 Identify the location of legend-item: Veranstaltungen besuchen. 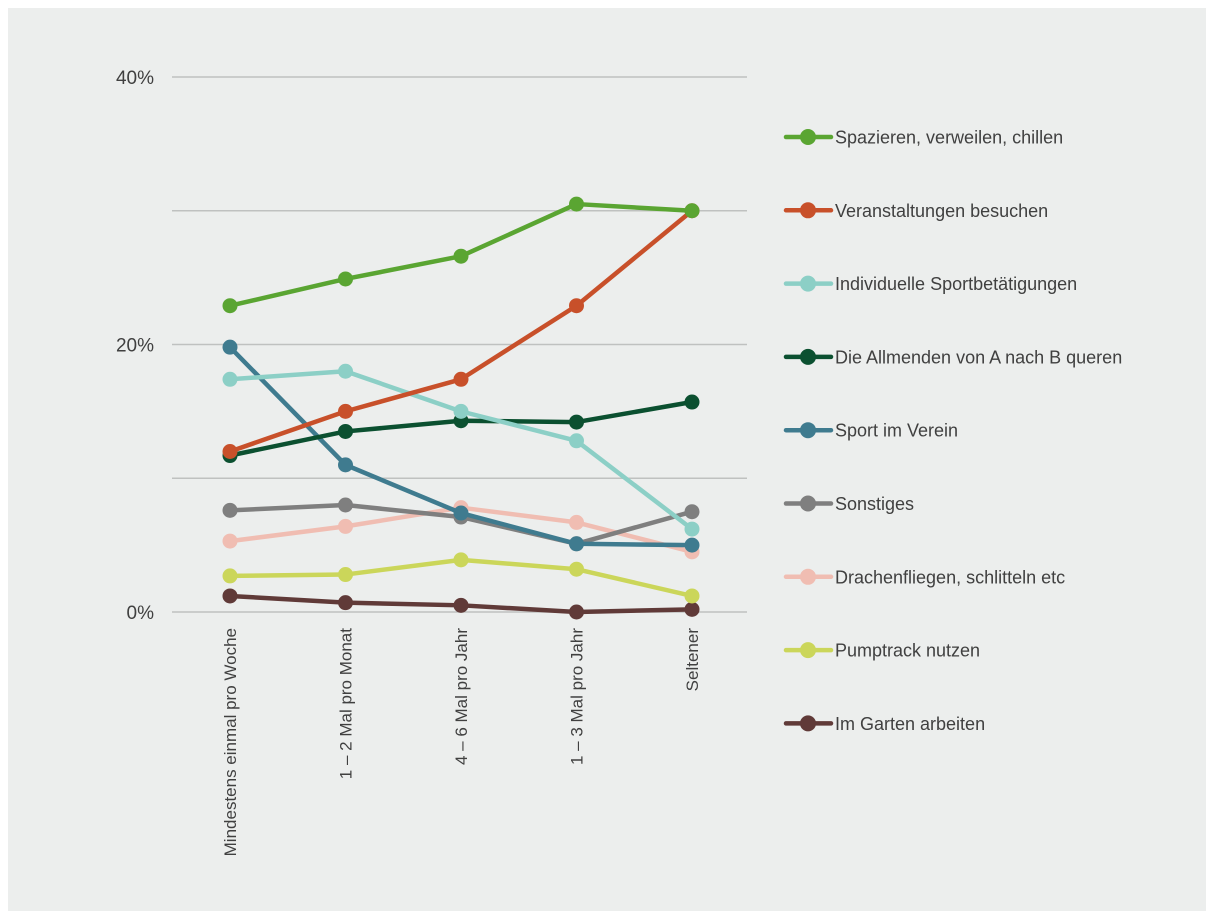
(915, 211).